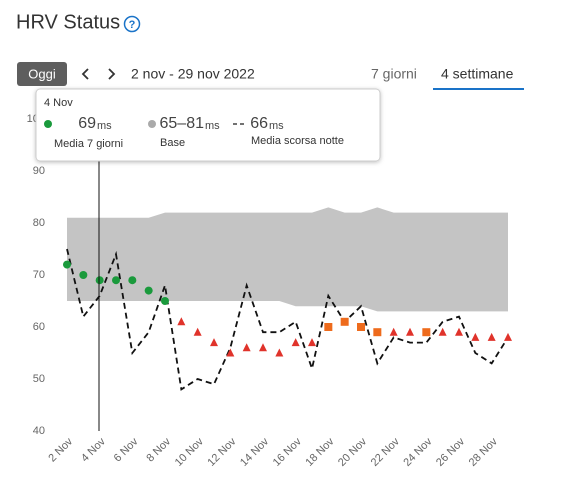 The image size is (574, 484). Describe the element at coordinates (87, 123) in the screenshot. I see `tooltip-value: 69` at that location.